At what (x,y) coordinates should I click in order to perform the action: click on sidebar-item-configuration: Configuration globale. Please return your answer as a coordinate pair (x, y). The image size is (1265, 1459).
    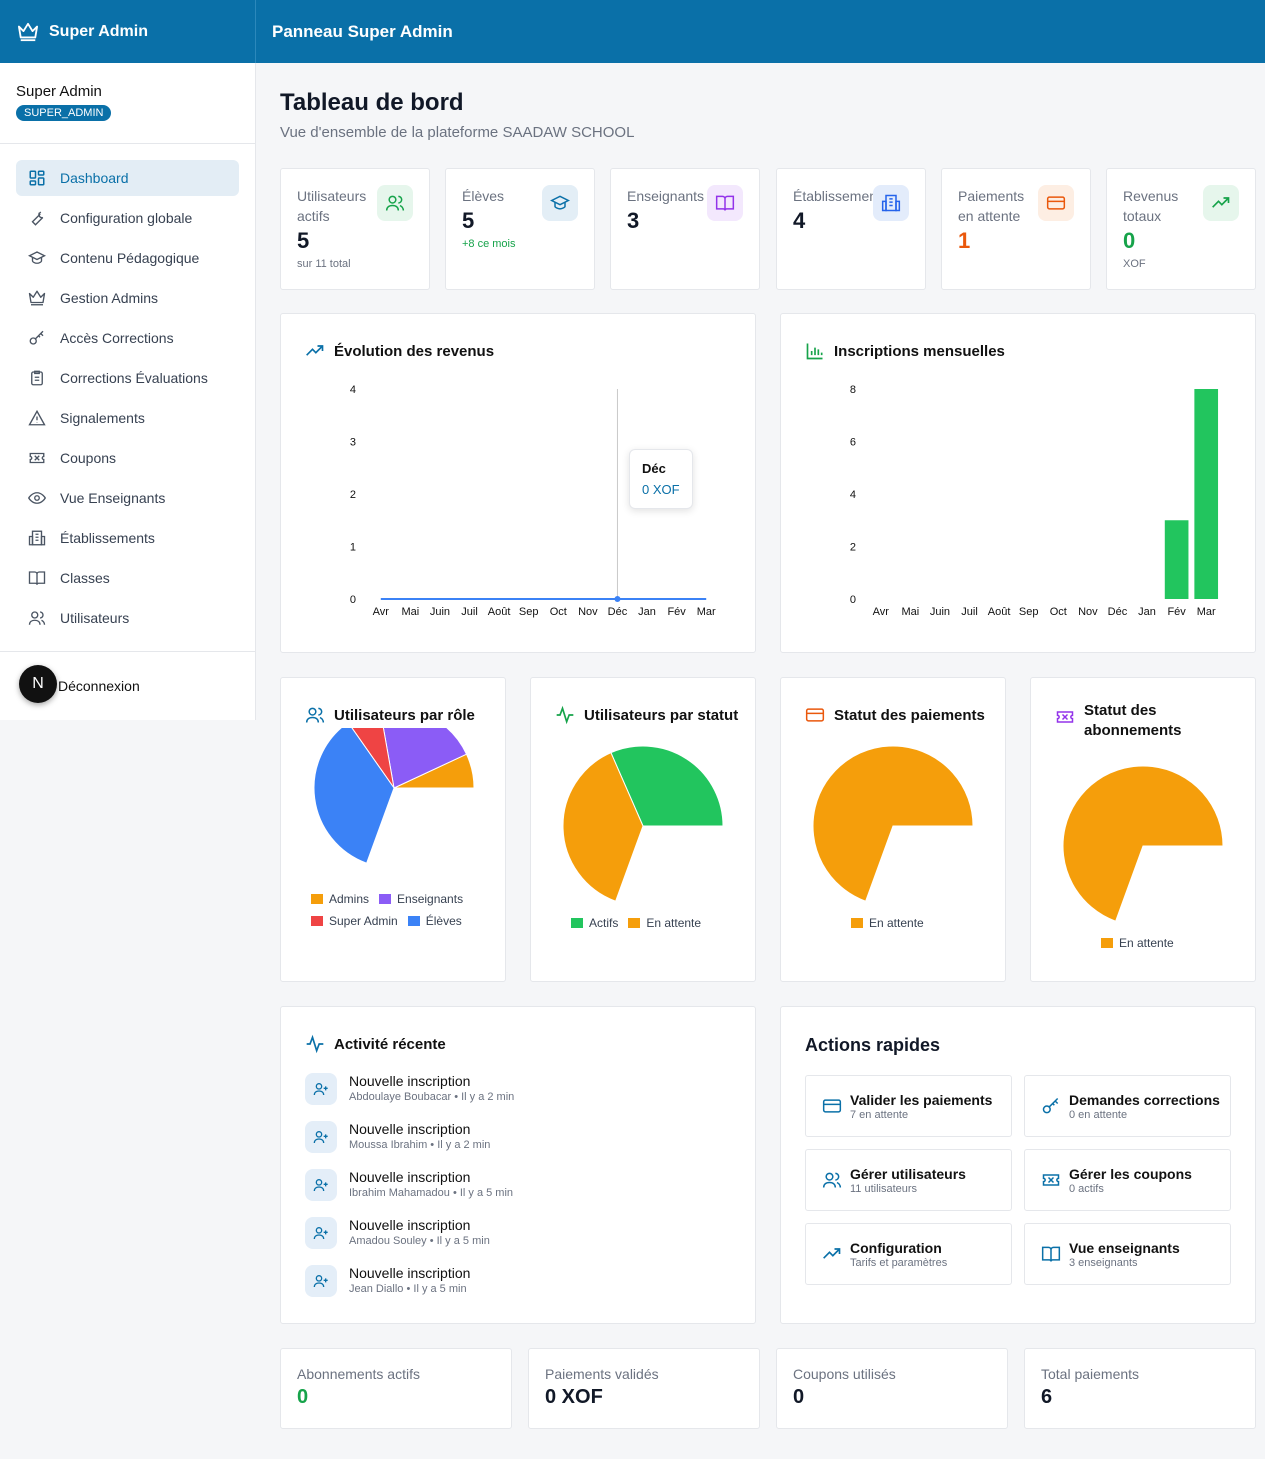
    Looking at the image, I should click on (127, 218).